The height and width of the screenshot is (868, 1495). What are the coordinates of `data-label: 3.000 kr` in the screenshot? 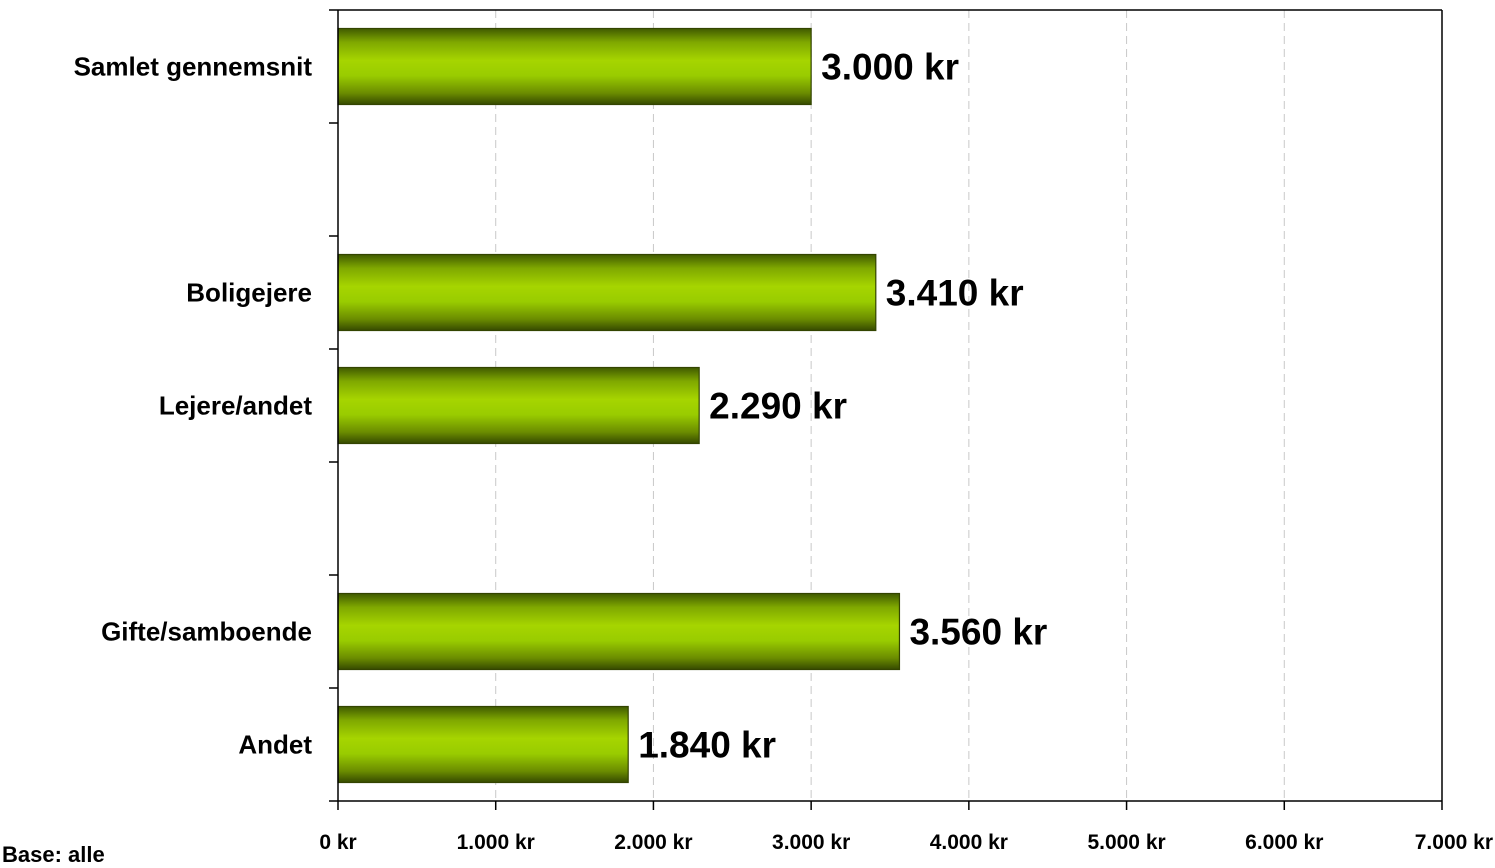 It's located at (890, 67).